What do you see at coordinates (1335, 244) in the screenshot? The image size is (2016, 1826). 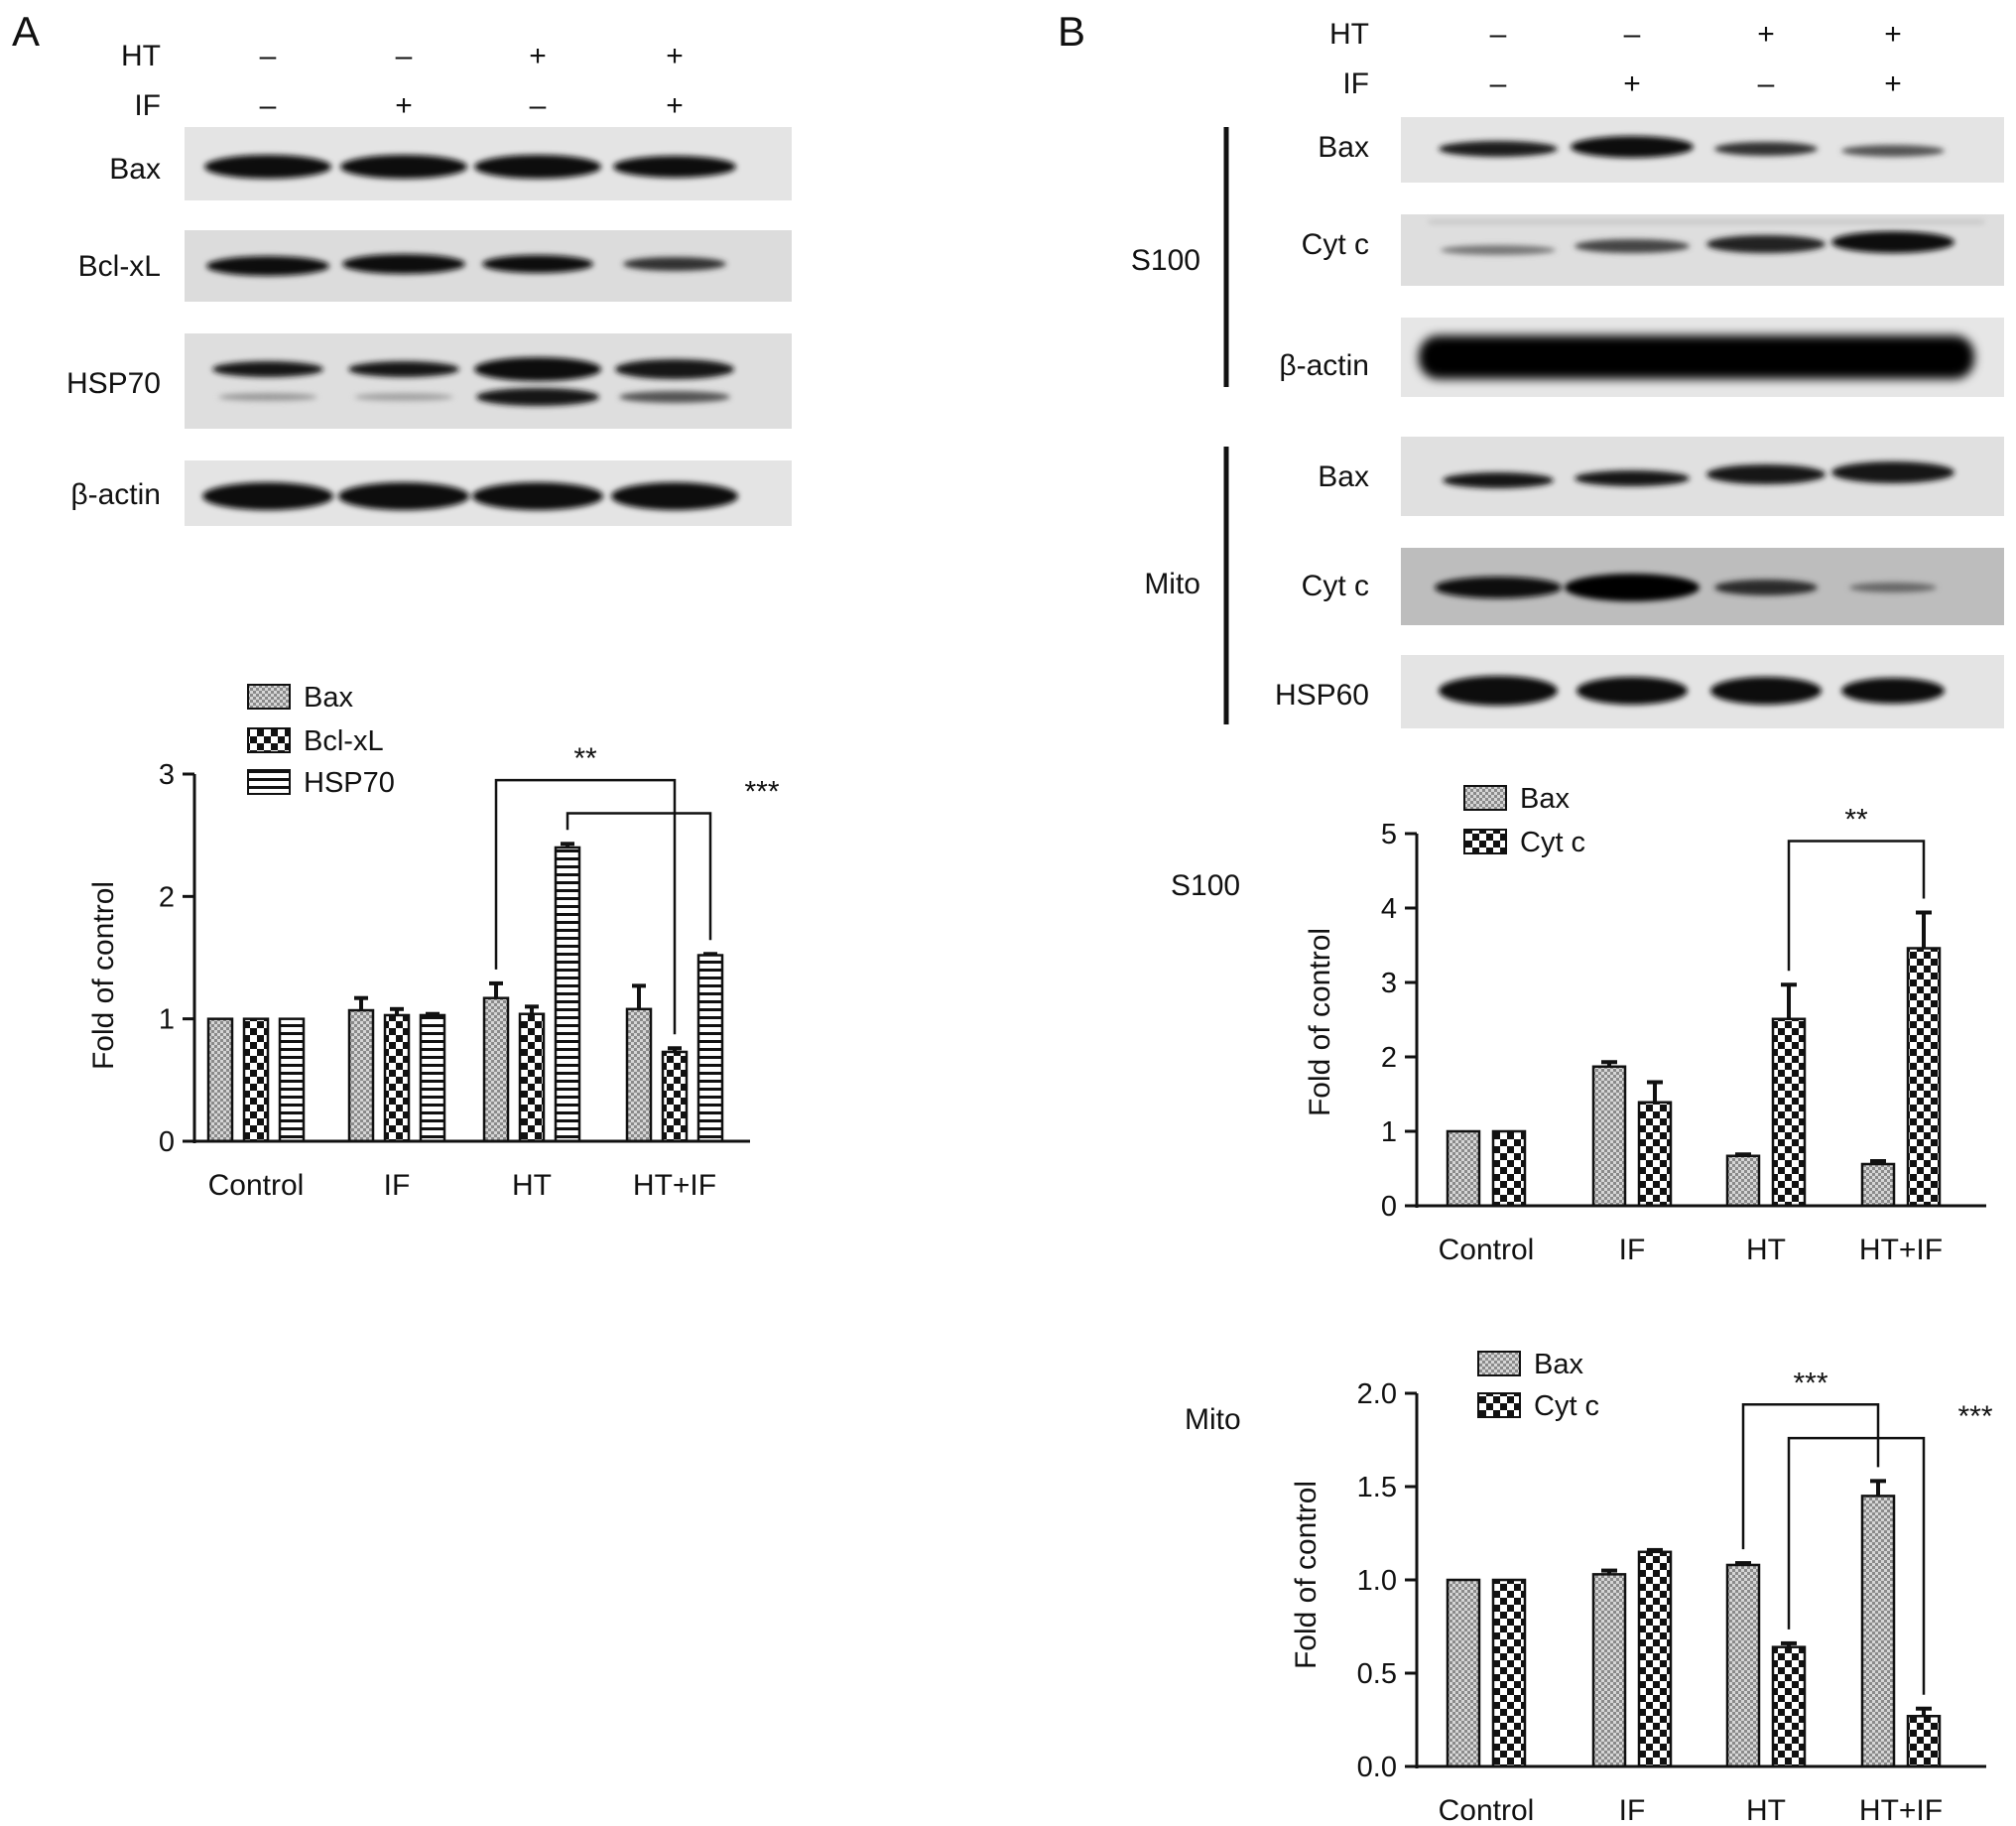 I see `s100-blot-label-cyt-c: Cyt c` at bounding box center [1335, 244].